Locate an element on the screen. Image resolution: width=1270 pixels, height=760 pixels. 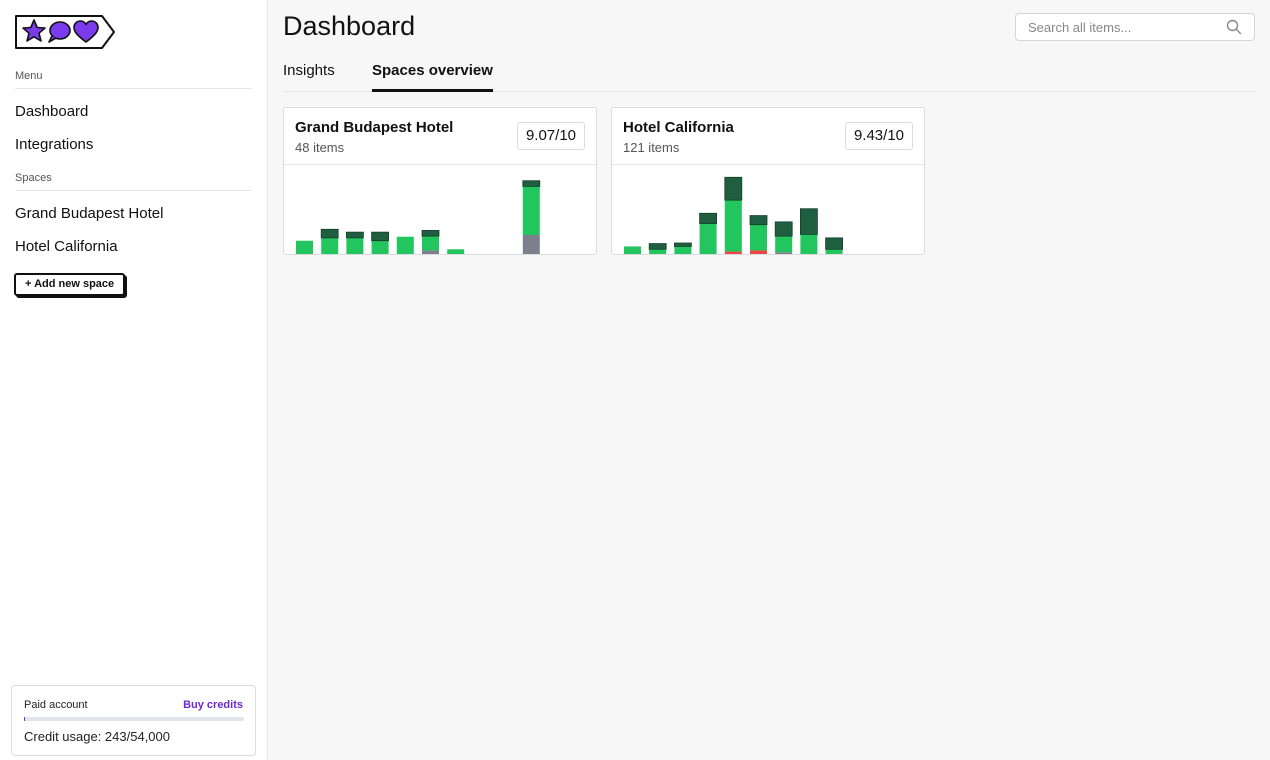
space-name: Grand Budapest Hotel is located at coordinates (374, 127).